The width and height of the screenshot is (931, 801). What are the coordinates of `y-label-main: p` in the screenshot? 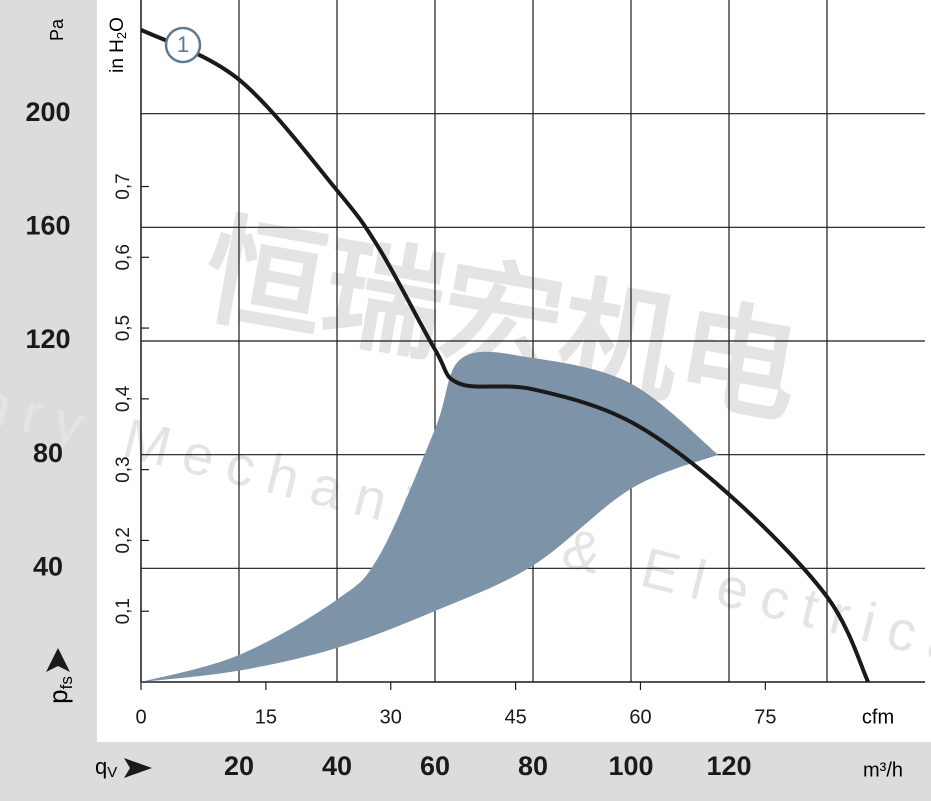 It's located at (58, 696).